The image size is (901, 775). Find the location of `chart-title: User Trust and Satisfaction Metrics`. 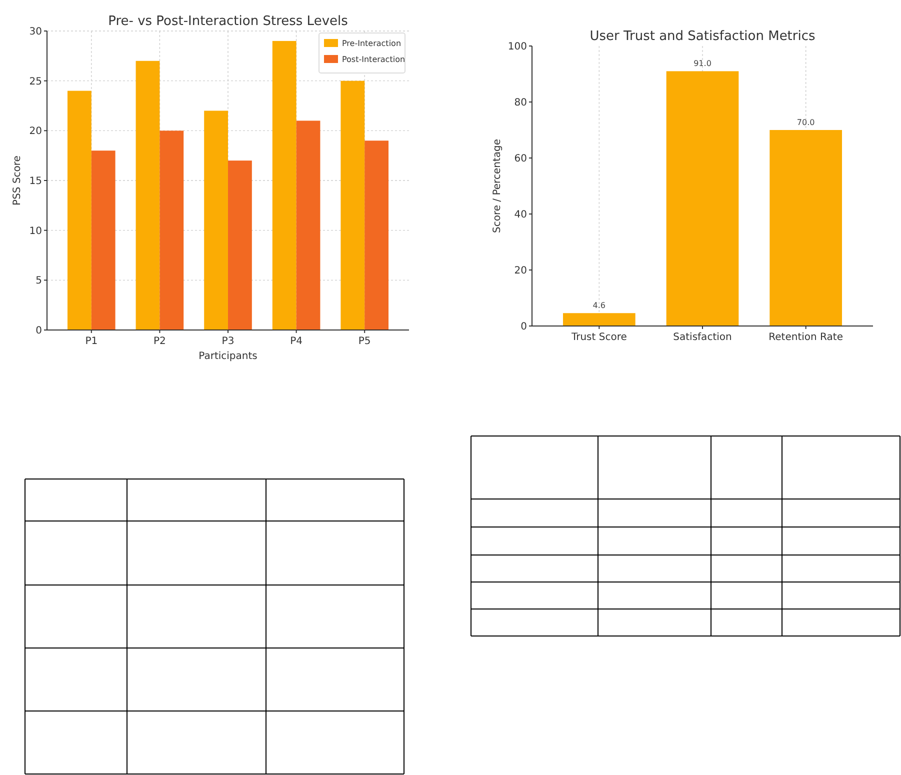

chart-title: User Trust and Satisfaction Metrics is located at coordinates (703, 36).